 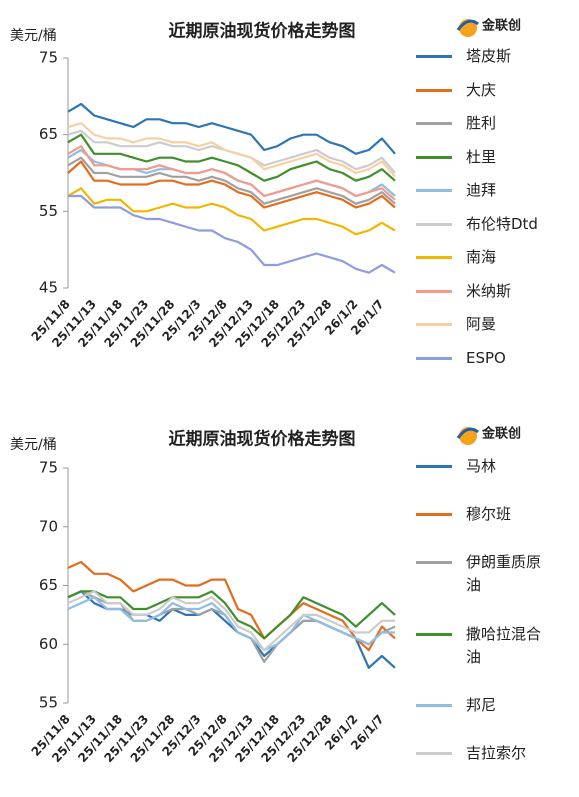 I want to click on legend-item: 塔皮斯, so click(x=496, y=56).